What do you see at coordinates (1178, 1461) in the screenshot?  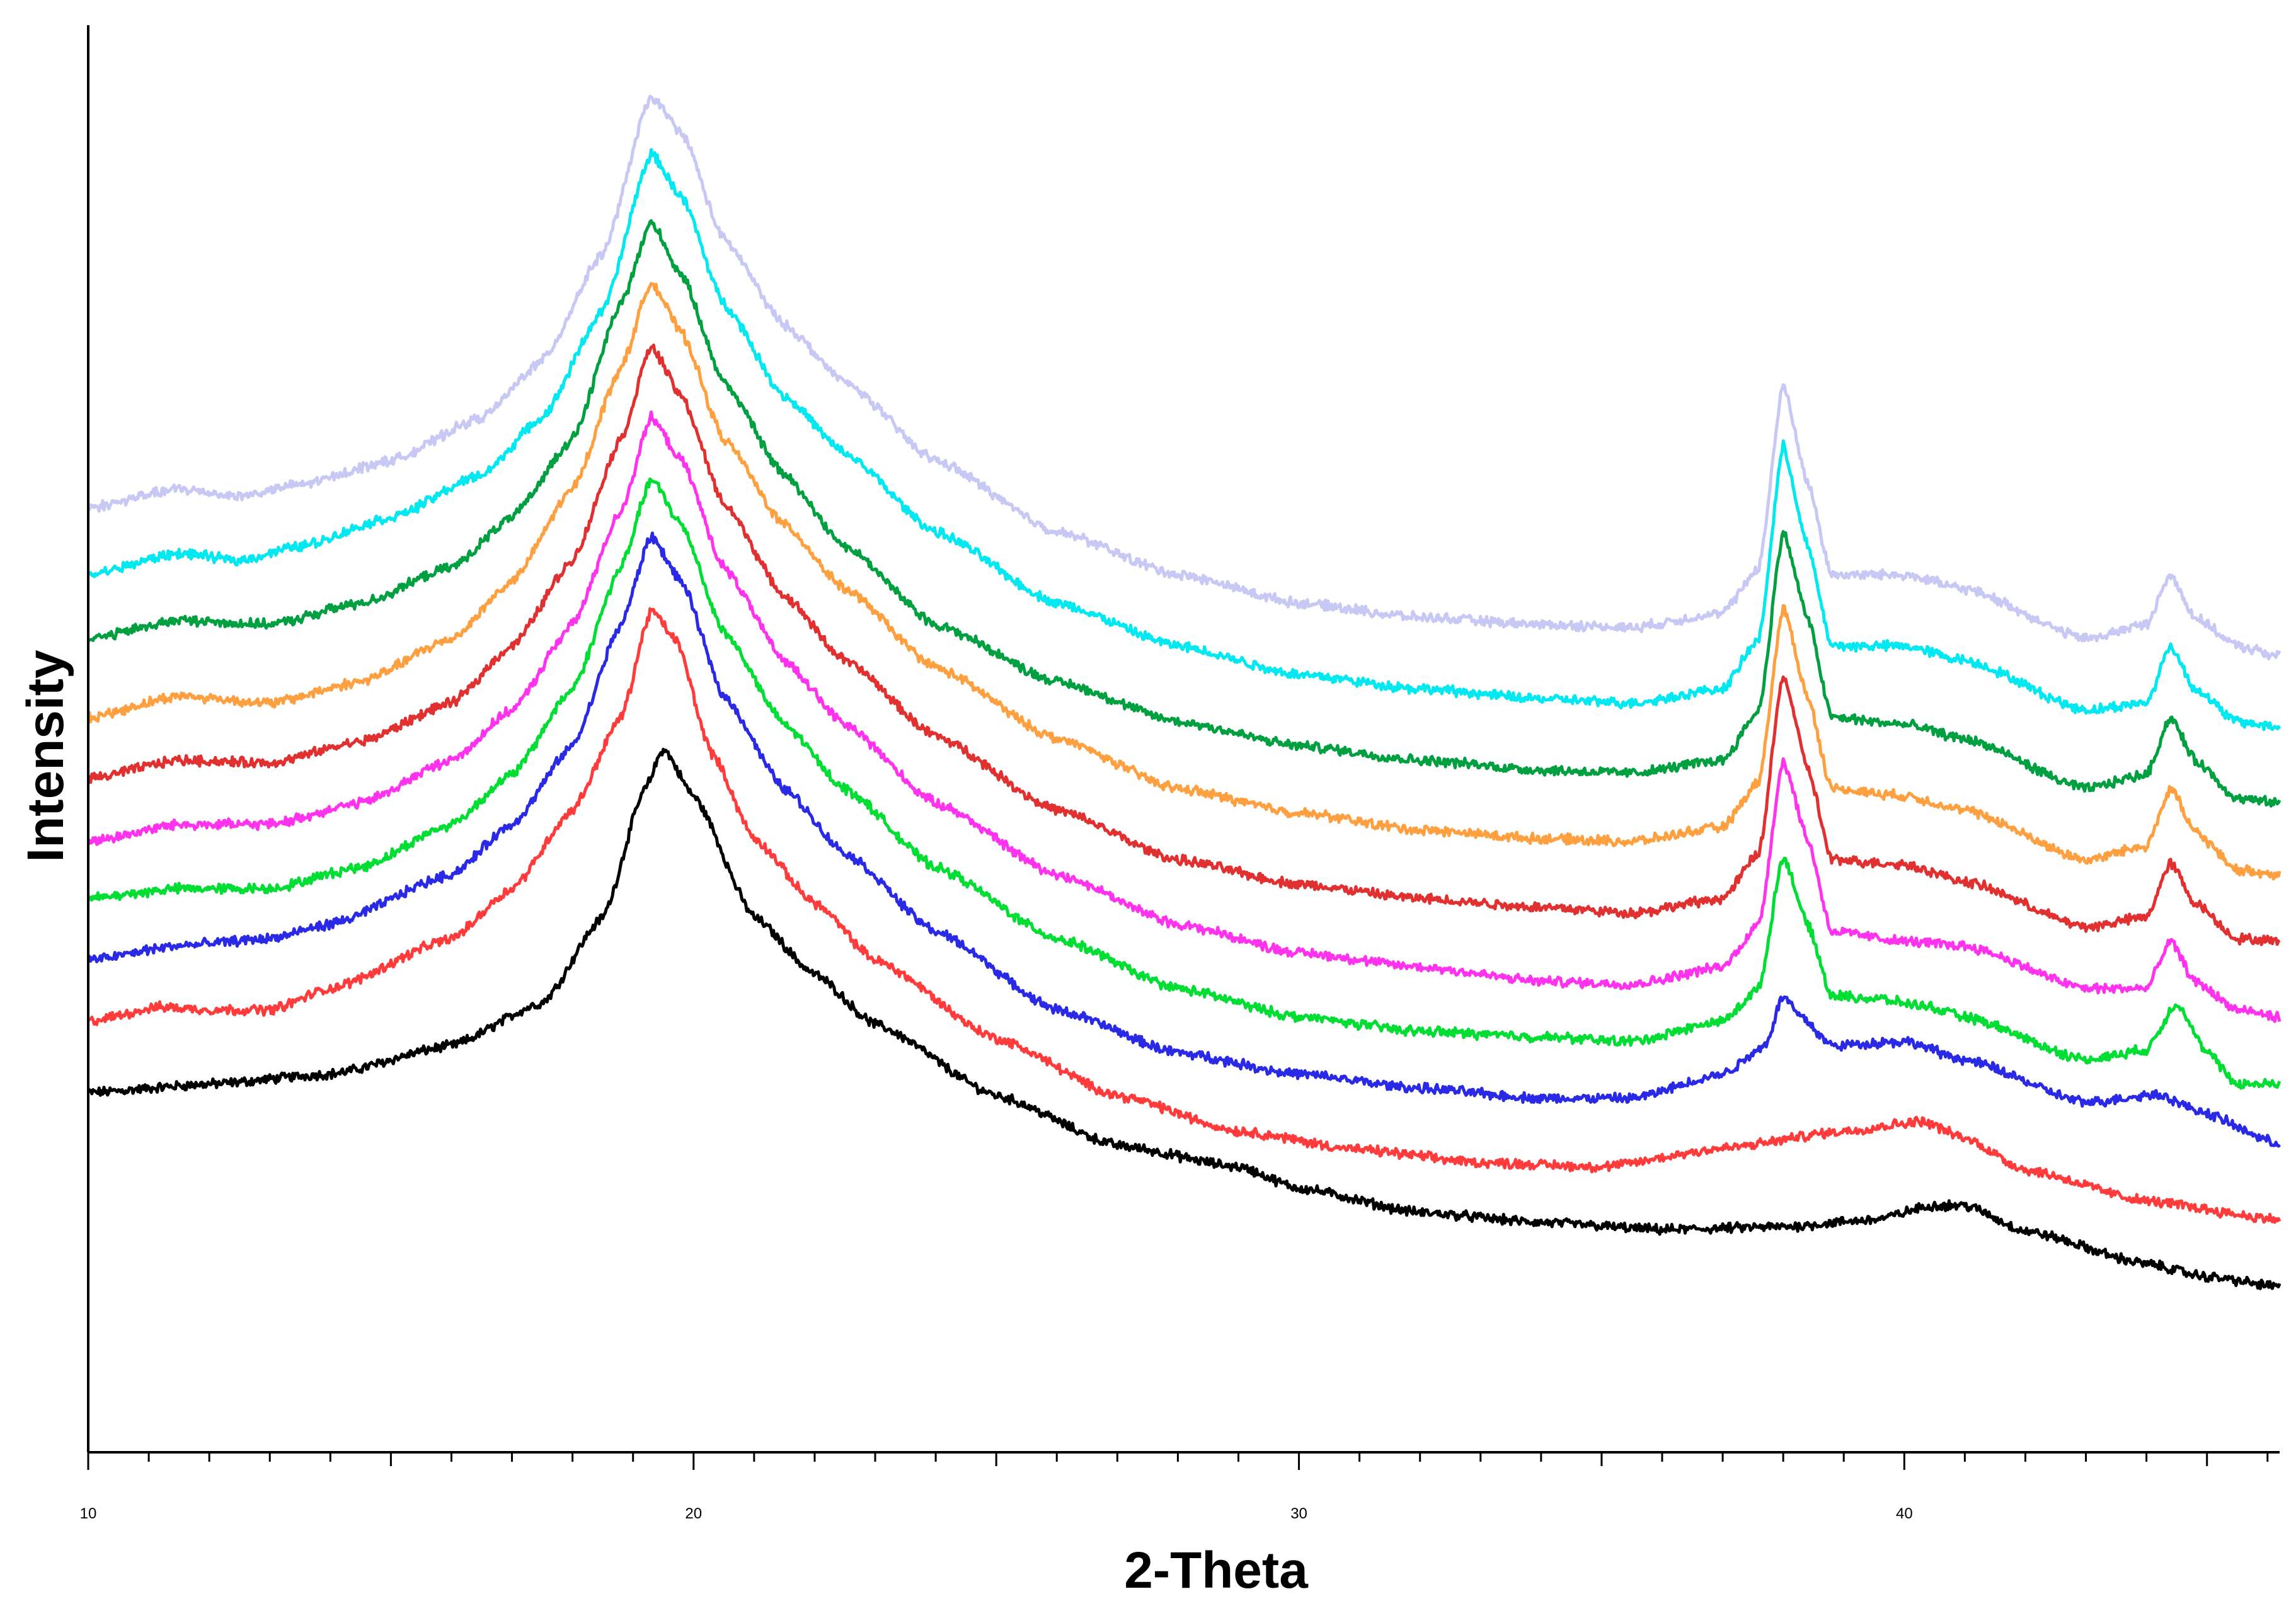 I see `x-axis-ticks` at bounding box center [1178, 1461].